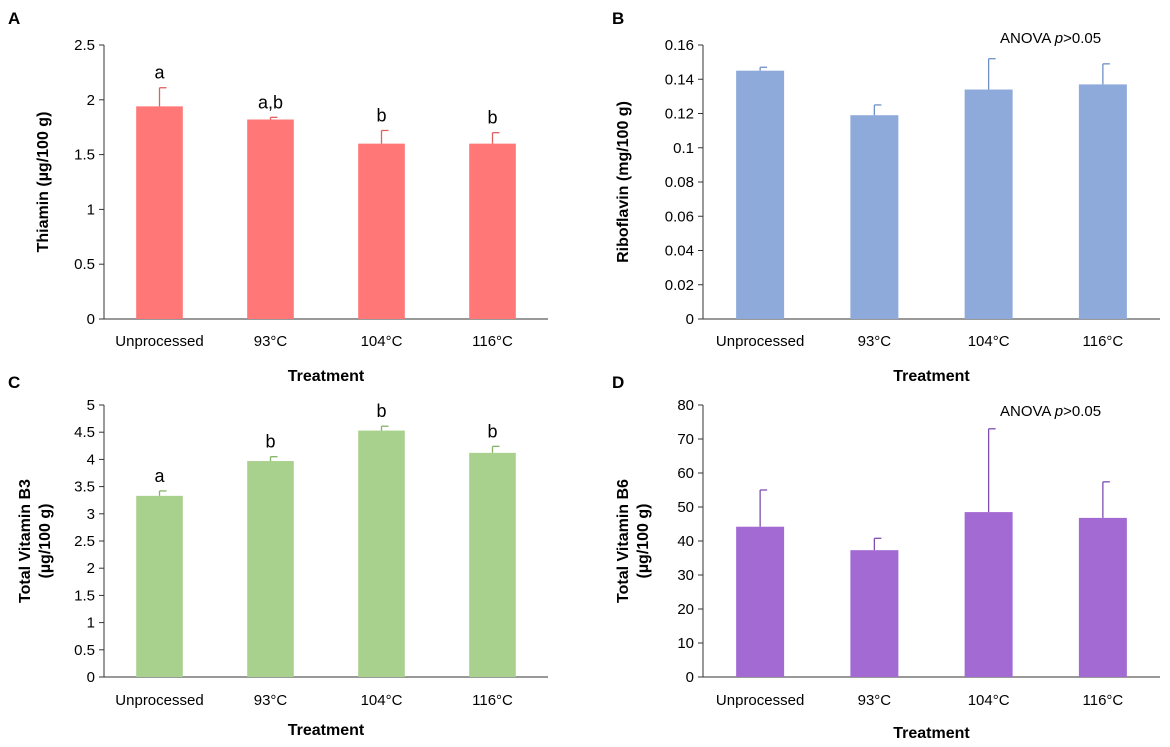 The height and width of the screenshot is (747, 1170). What do you see at coordinates (679, 79) in the screenshot?
I see `y-tick-label: 0.14` at bounding box center [679, 79].